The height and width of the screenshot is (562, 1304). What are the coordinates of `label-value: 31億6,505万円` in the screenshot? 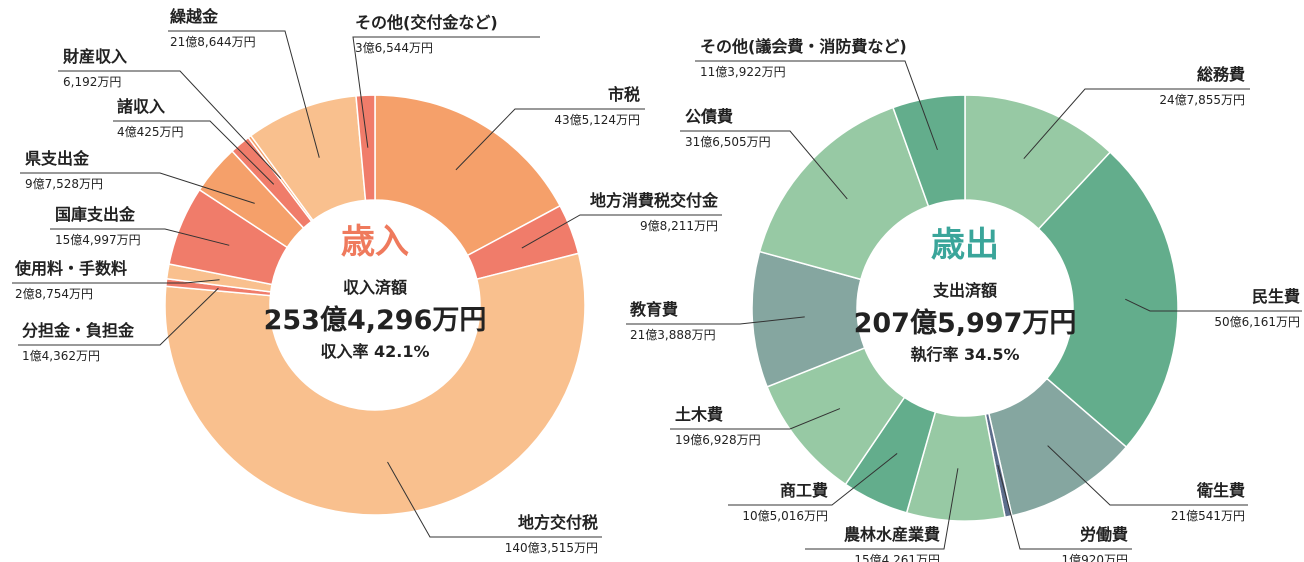 It's located at (728, 142).